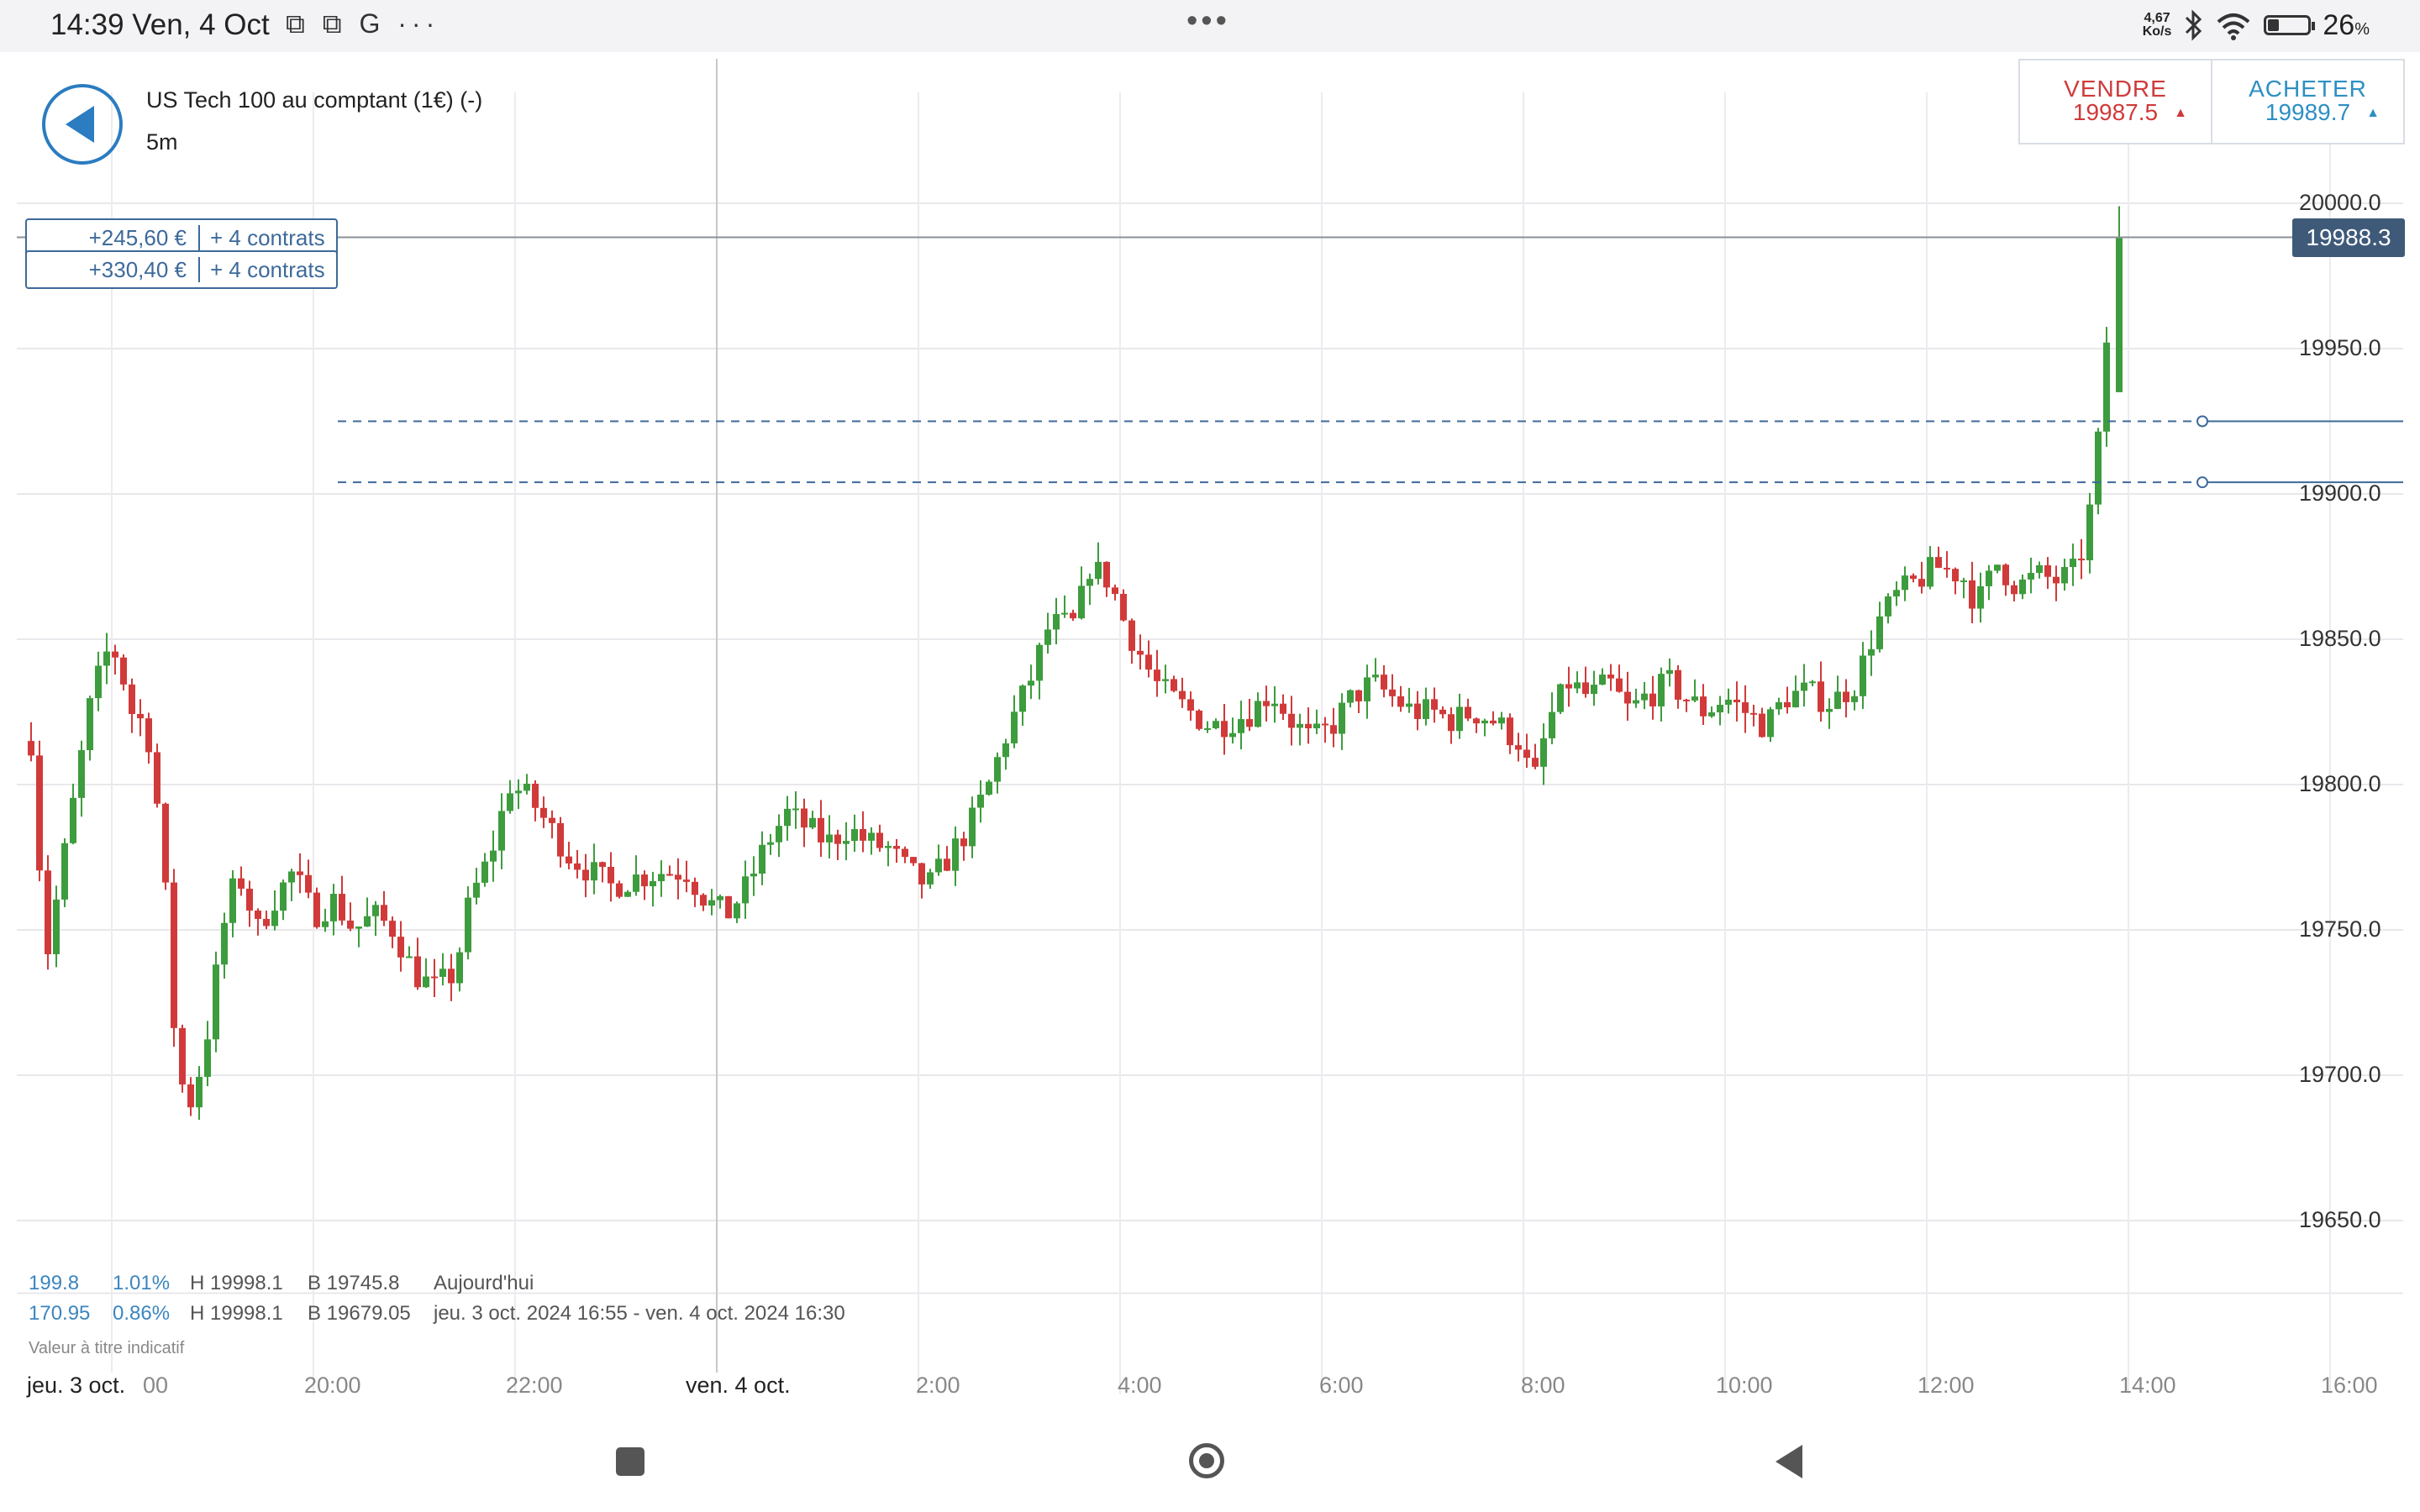 This screenshot has height=1512, width=2420. What do you see at coordinates (2340, 202) in the screenshot?
I see `y-tick-label: 20000.0` at bounding box center [2340, 202].